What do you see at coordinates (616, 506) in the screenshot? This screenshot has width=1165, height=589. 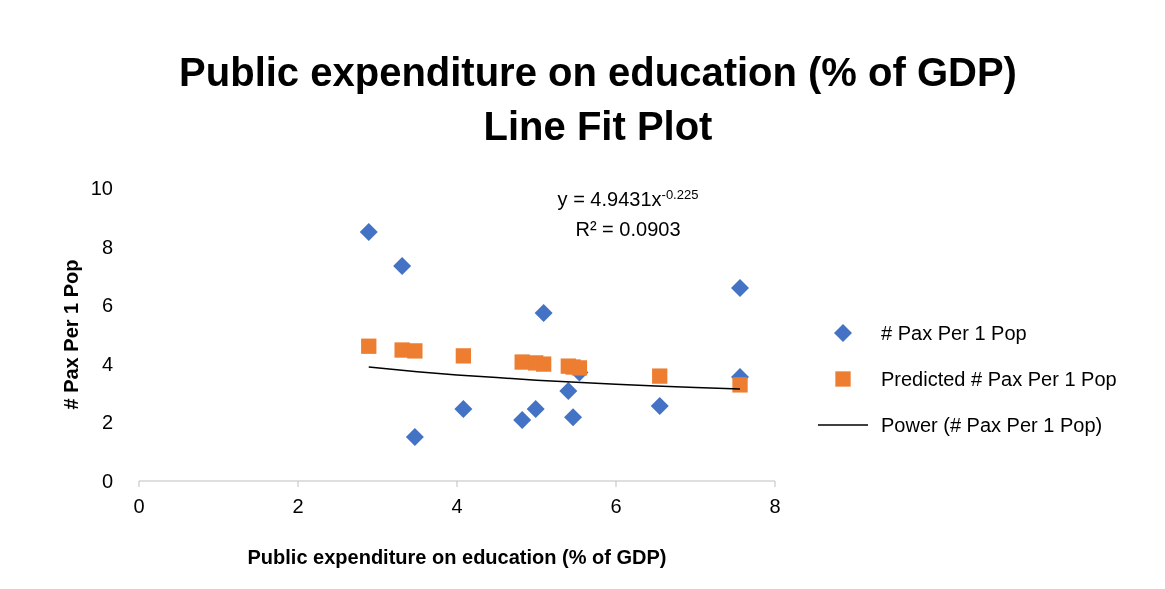 I see `x-tick-label: 6` at bounding box center [616, 506].